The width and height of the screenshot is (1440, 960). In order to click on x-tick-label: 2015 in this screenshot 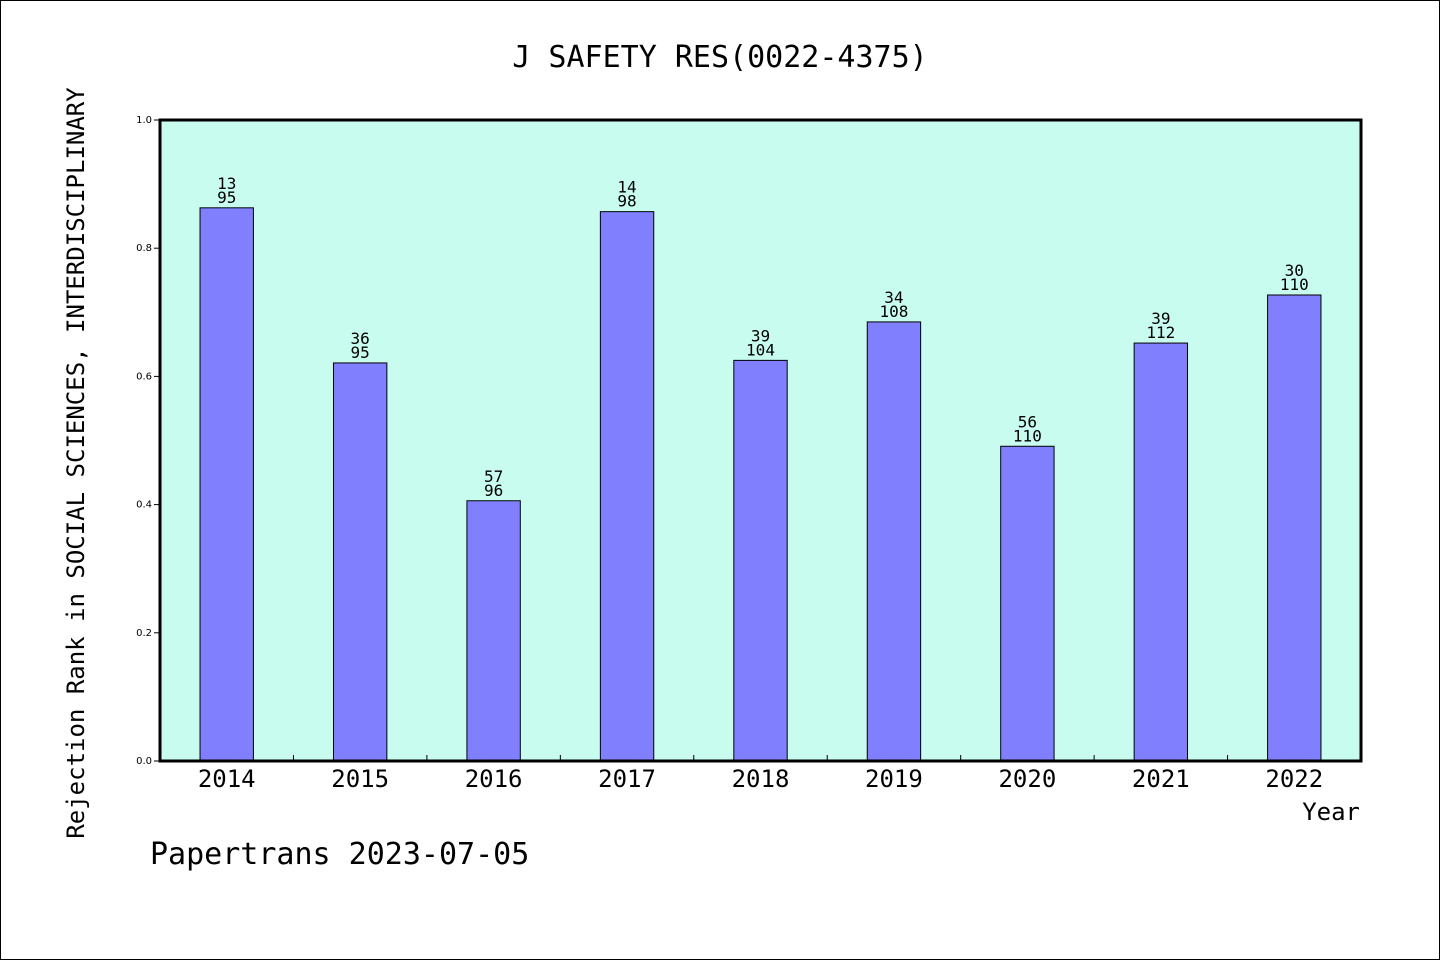, I will do `click(360, 779)`.